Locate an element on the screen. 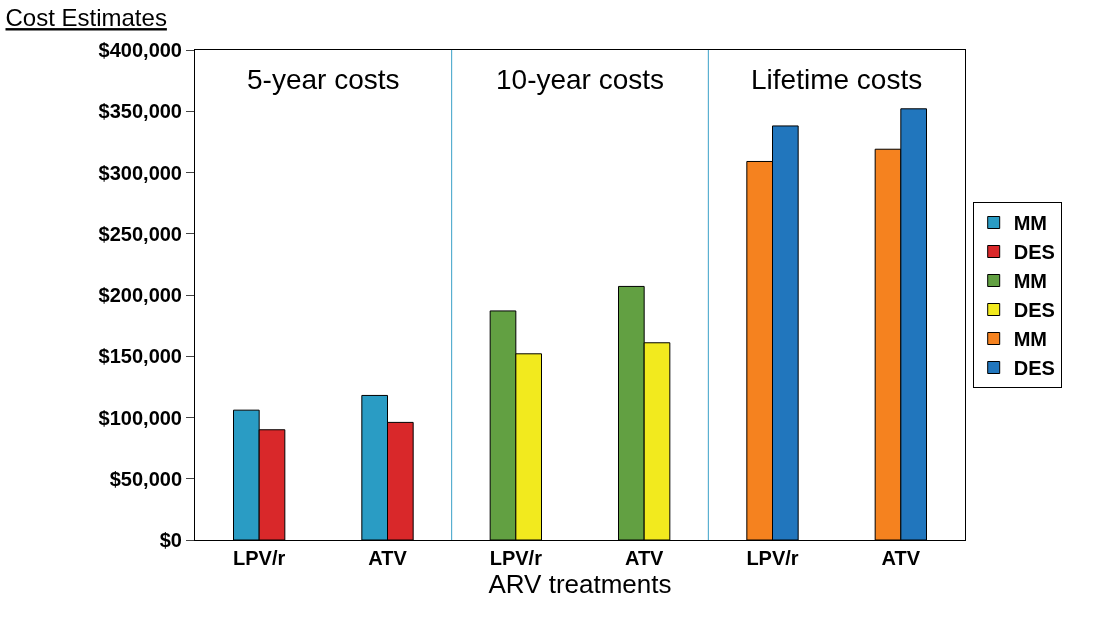 This screenshot has width=1100, height=620. y-tick-label: $350,000 is located at coordinates (140, 111).